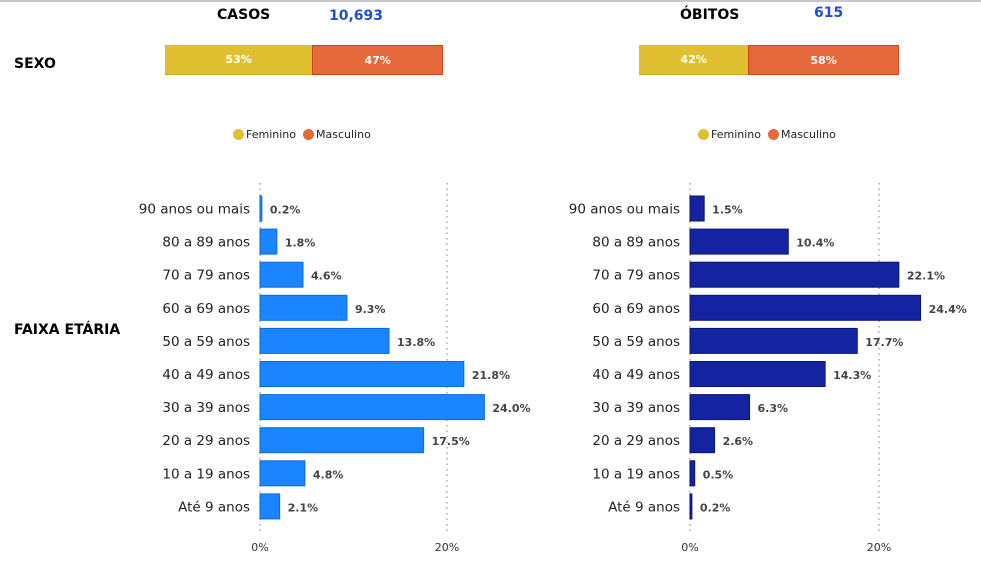  What do you see at coordinates (948, 309) in the screenshot?
I see `data-label: 24.4%` at bounding box center [948, 309].